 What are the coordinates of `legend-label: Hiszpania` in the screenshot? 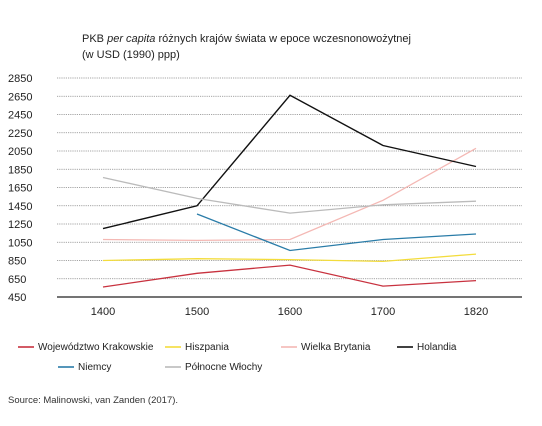 It's located at (207, 347).